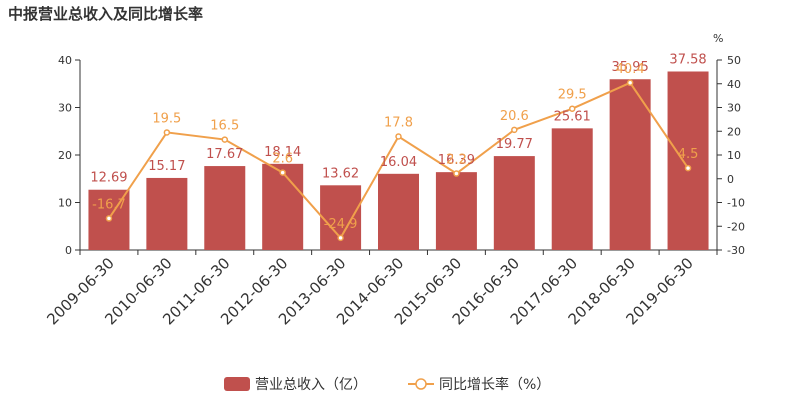 This screenshot has height=400, width=800. Describe the element at coordinates (65, 60) in the screenshot. I see `left-tick-label: 40` at that location.